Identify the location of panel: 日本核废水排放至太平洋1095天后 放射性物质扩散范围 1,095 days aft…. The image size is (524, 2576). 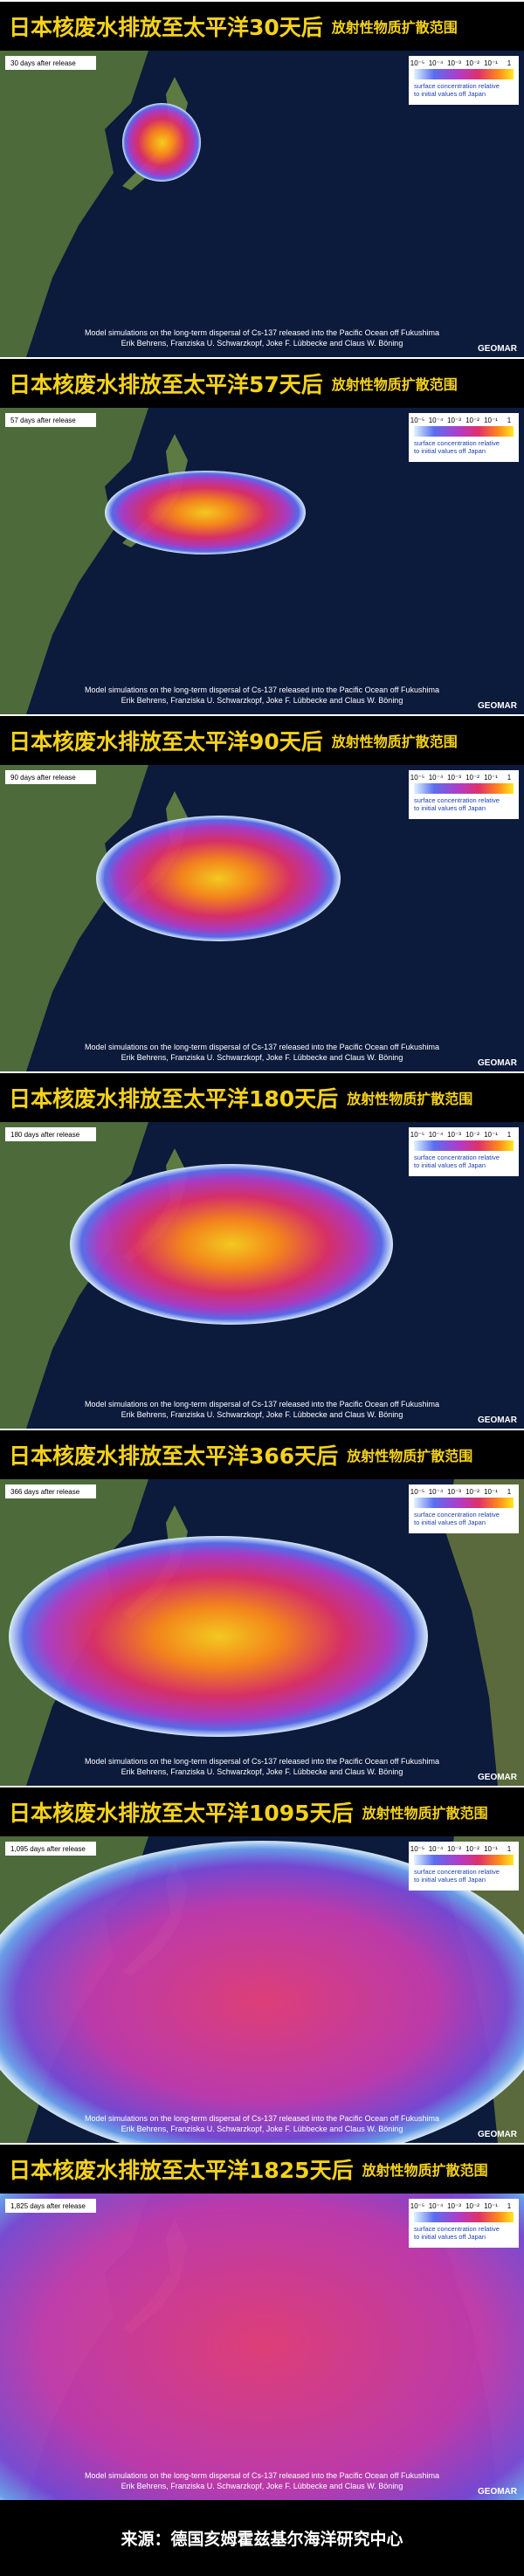
(262, 1964).